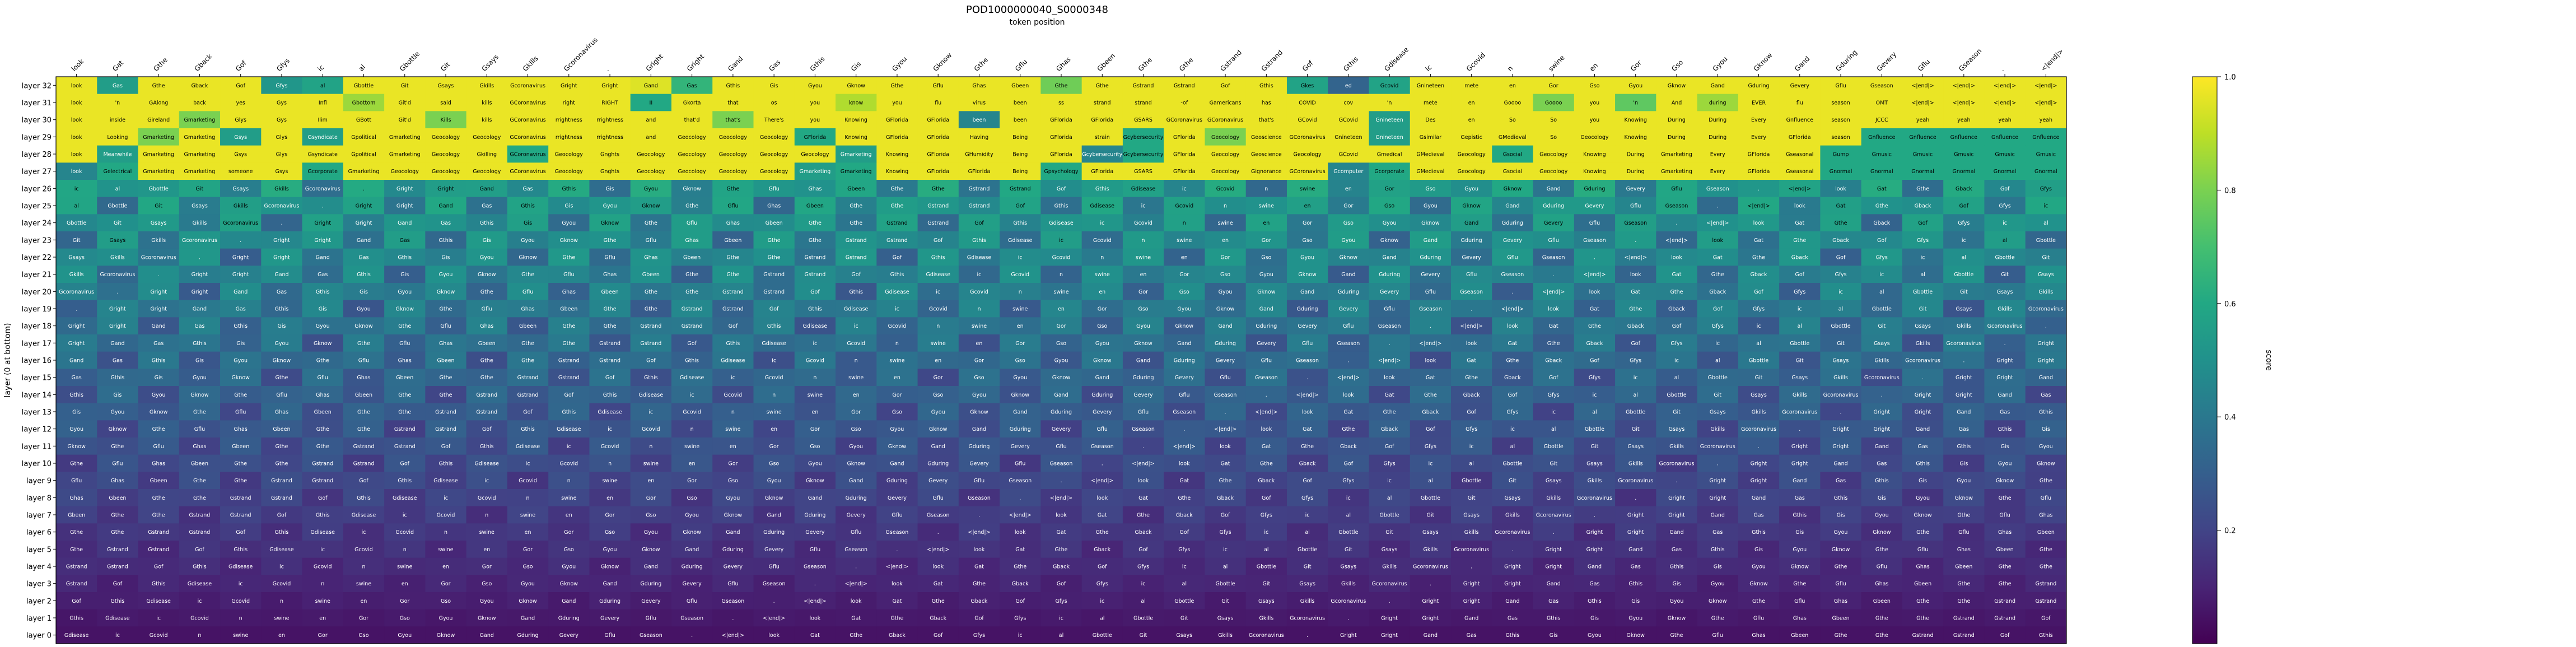  I want to click on cell-label: Gso, so click(487, 584).